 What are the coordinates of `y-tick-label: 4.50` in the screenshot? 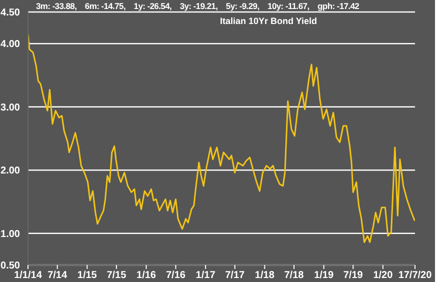 It's located at (10, 13).